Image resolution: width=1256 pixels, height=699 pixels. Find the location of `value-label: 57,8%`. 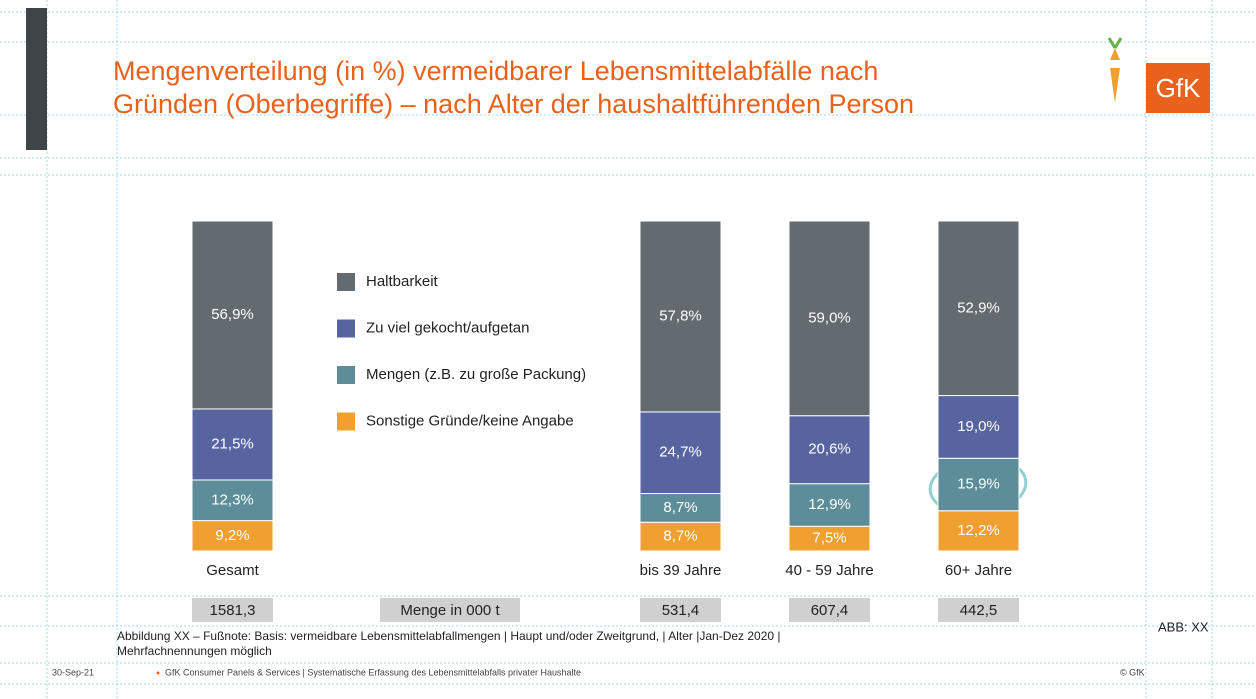

value-label: 57,8% is located at coordinates (680, 315).